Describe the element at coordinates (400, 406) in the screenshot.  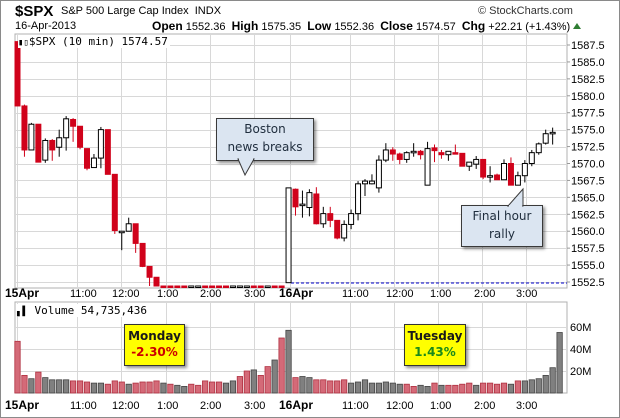
I see `time-tick-label: 12:00` at that location.